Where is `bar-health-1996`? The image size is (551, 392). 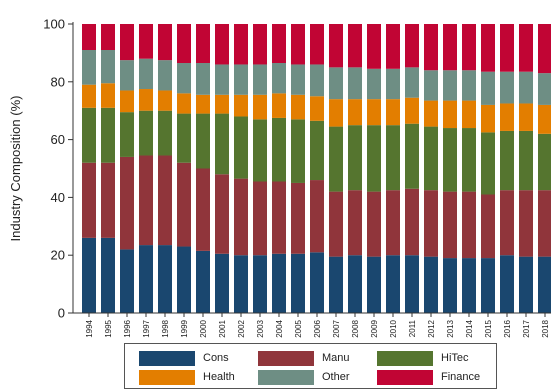 bar-health-1996 is located at coordinates (127, 101).